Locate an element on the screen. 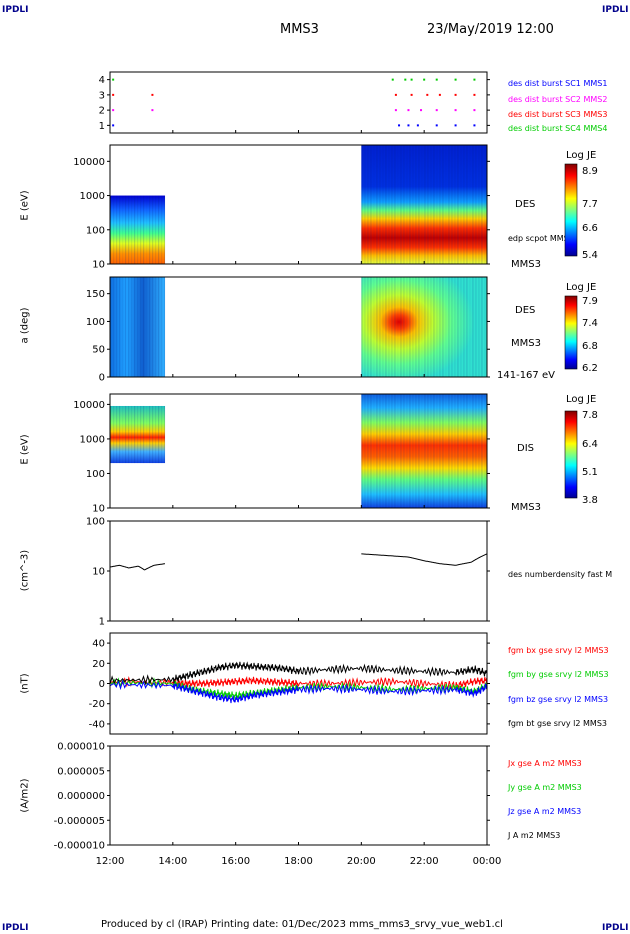 The width and height of the screenshot is (630, 934). corner-label-bottom-right: IPDLI is located at coordinates (615, 928).